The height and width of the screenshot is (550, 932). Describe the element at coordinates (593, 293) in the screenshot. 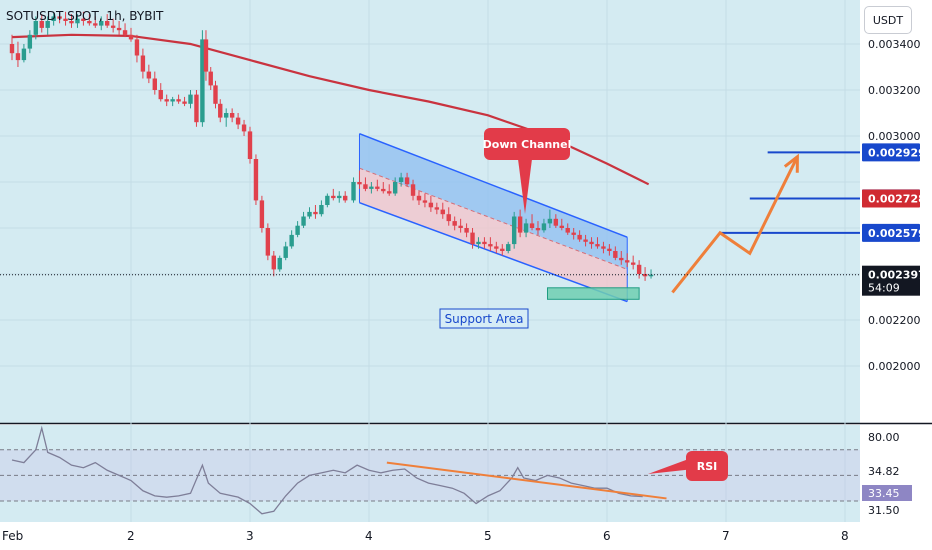

I see `support-zone-box` at that location.